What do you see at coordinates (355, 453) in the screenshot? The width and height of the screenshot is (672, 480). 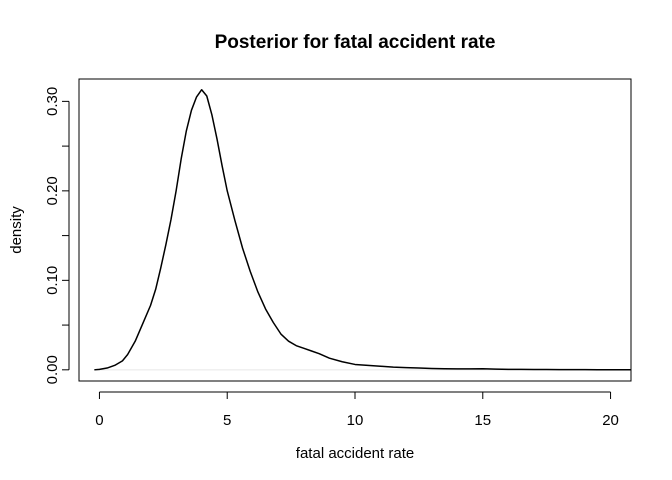 I see `x-axis-label: fatal accident rate` at bounding box center [355, 453].